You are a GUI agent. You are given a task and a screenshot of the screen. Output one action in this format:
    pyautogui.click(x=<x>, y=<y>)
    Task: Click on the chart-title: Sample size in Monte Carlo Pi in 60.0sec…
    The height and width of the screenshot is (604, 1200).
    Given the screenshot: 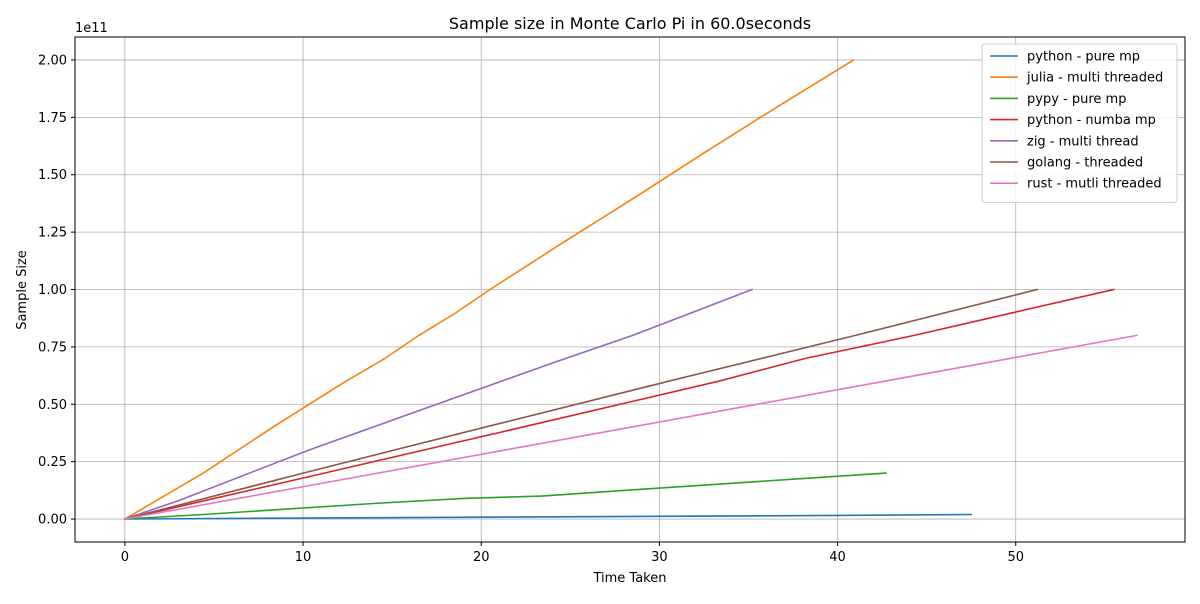 What is the action you would take?
    pyautogui.click(x=630, y=23)
    